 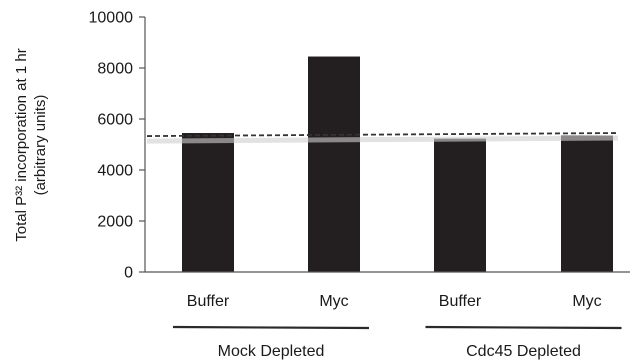 What do you see at coordinates (115, 171) in the screenshot?
I see `y-tick-label: 4000` at bounding box center [115, 171].